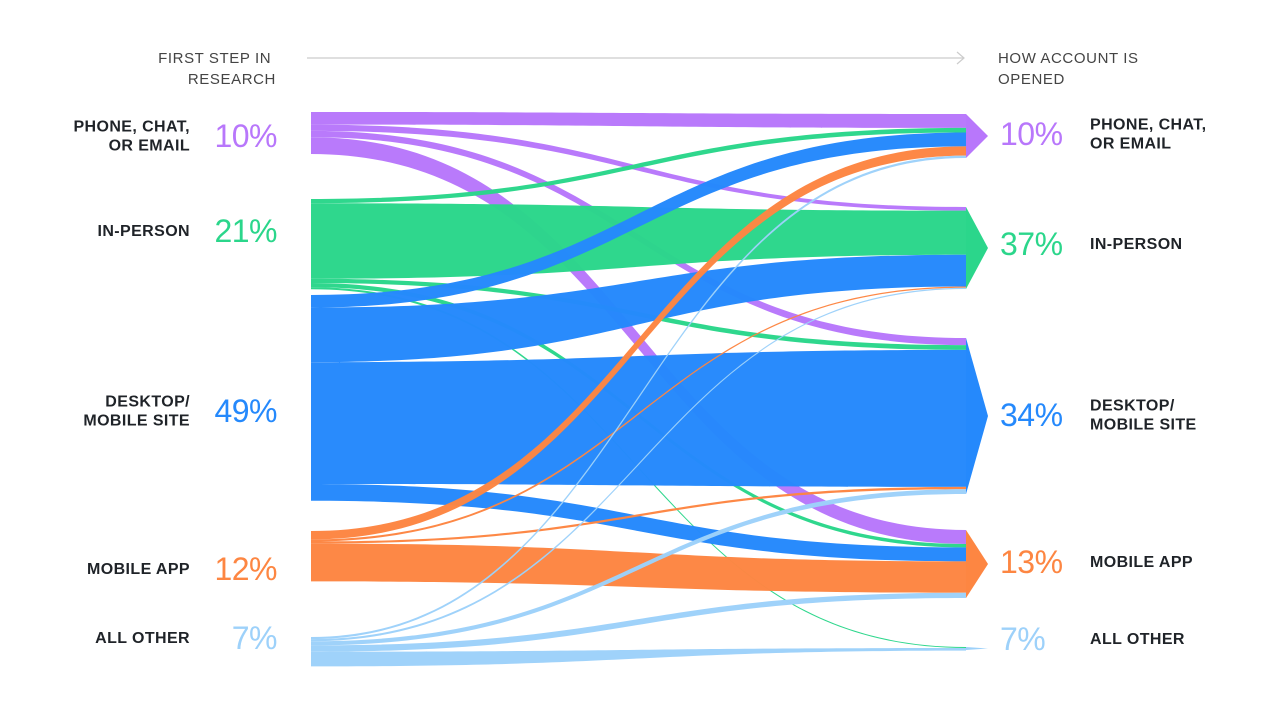 Image resolution: width=1270 pixels, height=708 pixels. I want to click on flow-inperson-to-inperson, so click(638, 241).